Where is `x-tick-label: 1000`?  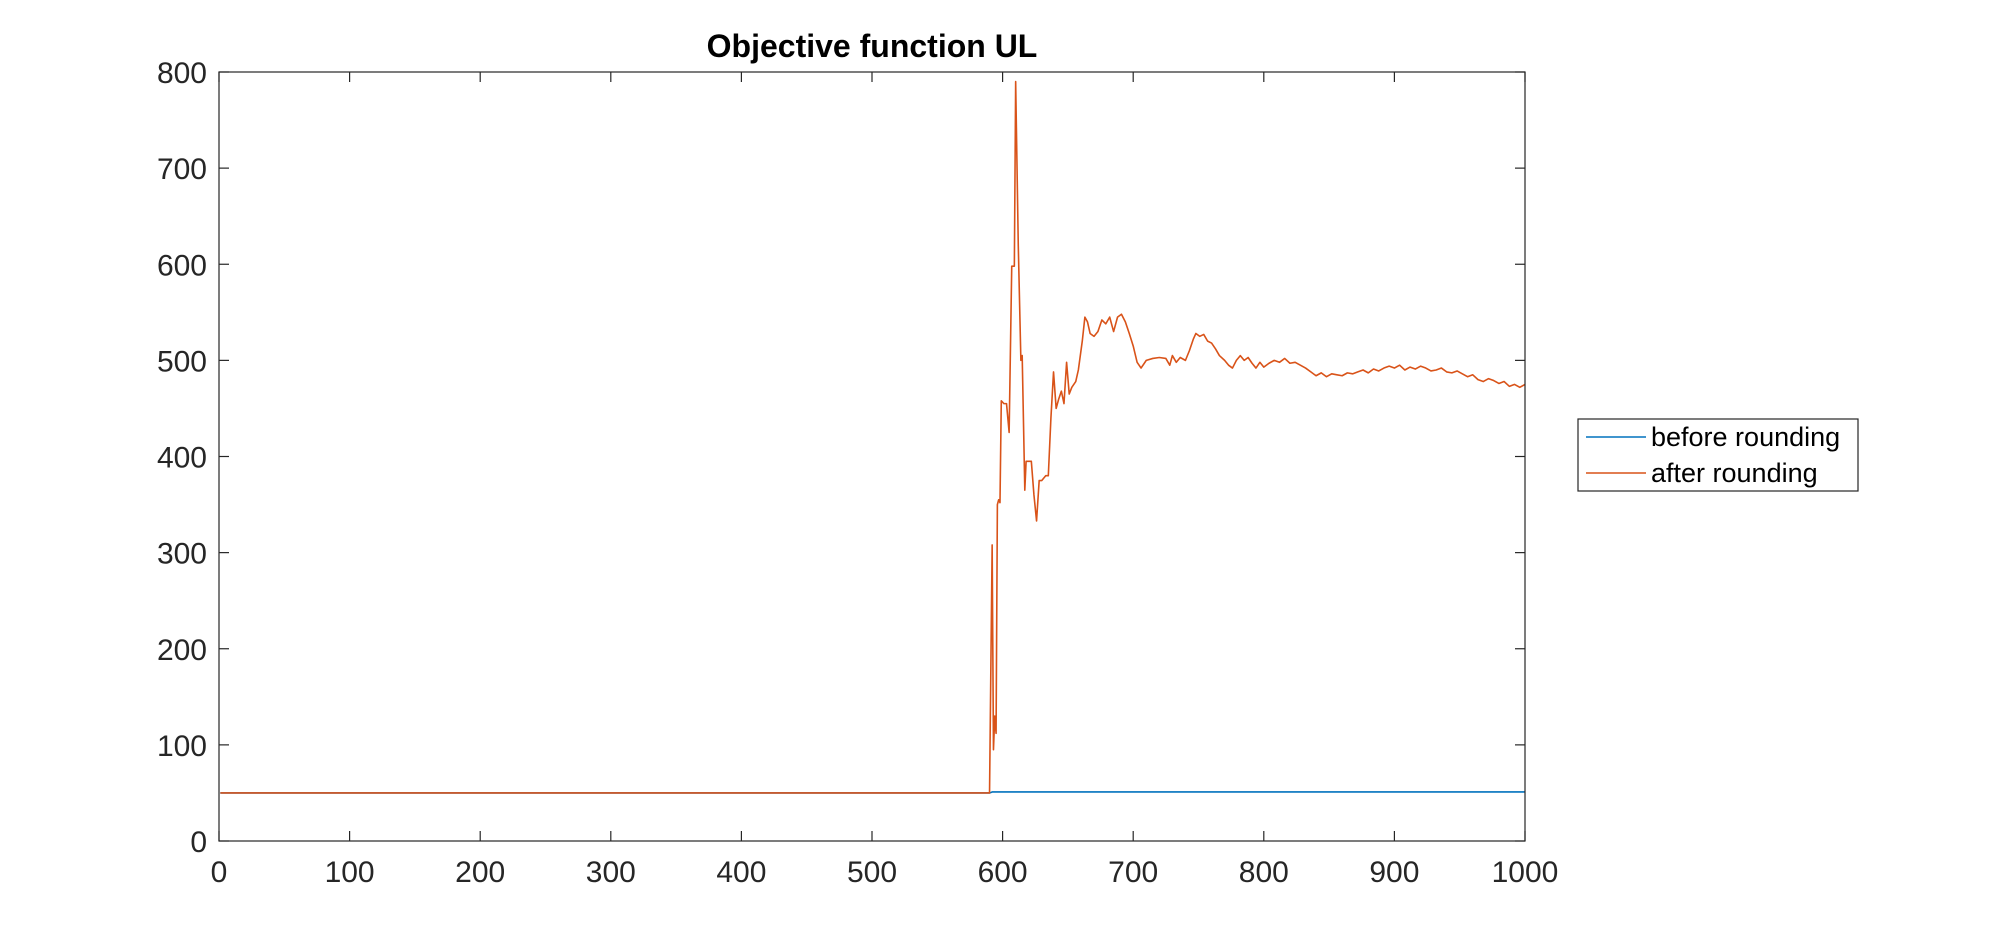 x-tick-label: 1000 is located at coordinates (1525, 872).